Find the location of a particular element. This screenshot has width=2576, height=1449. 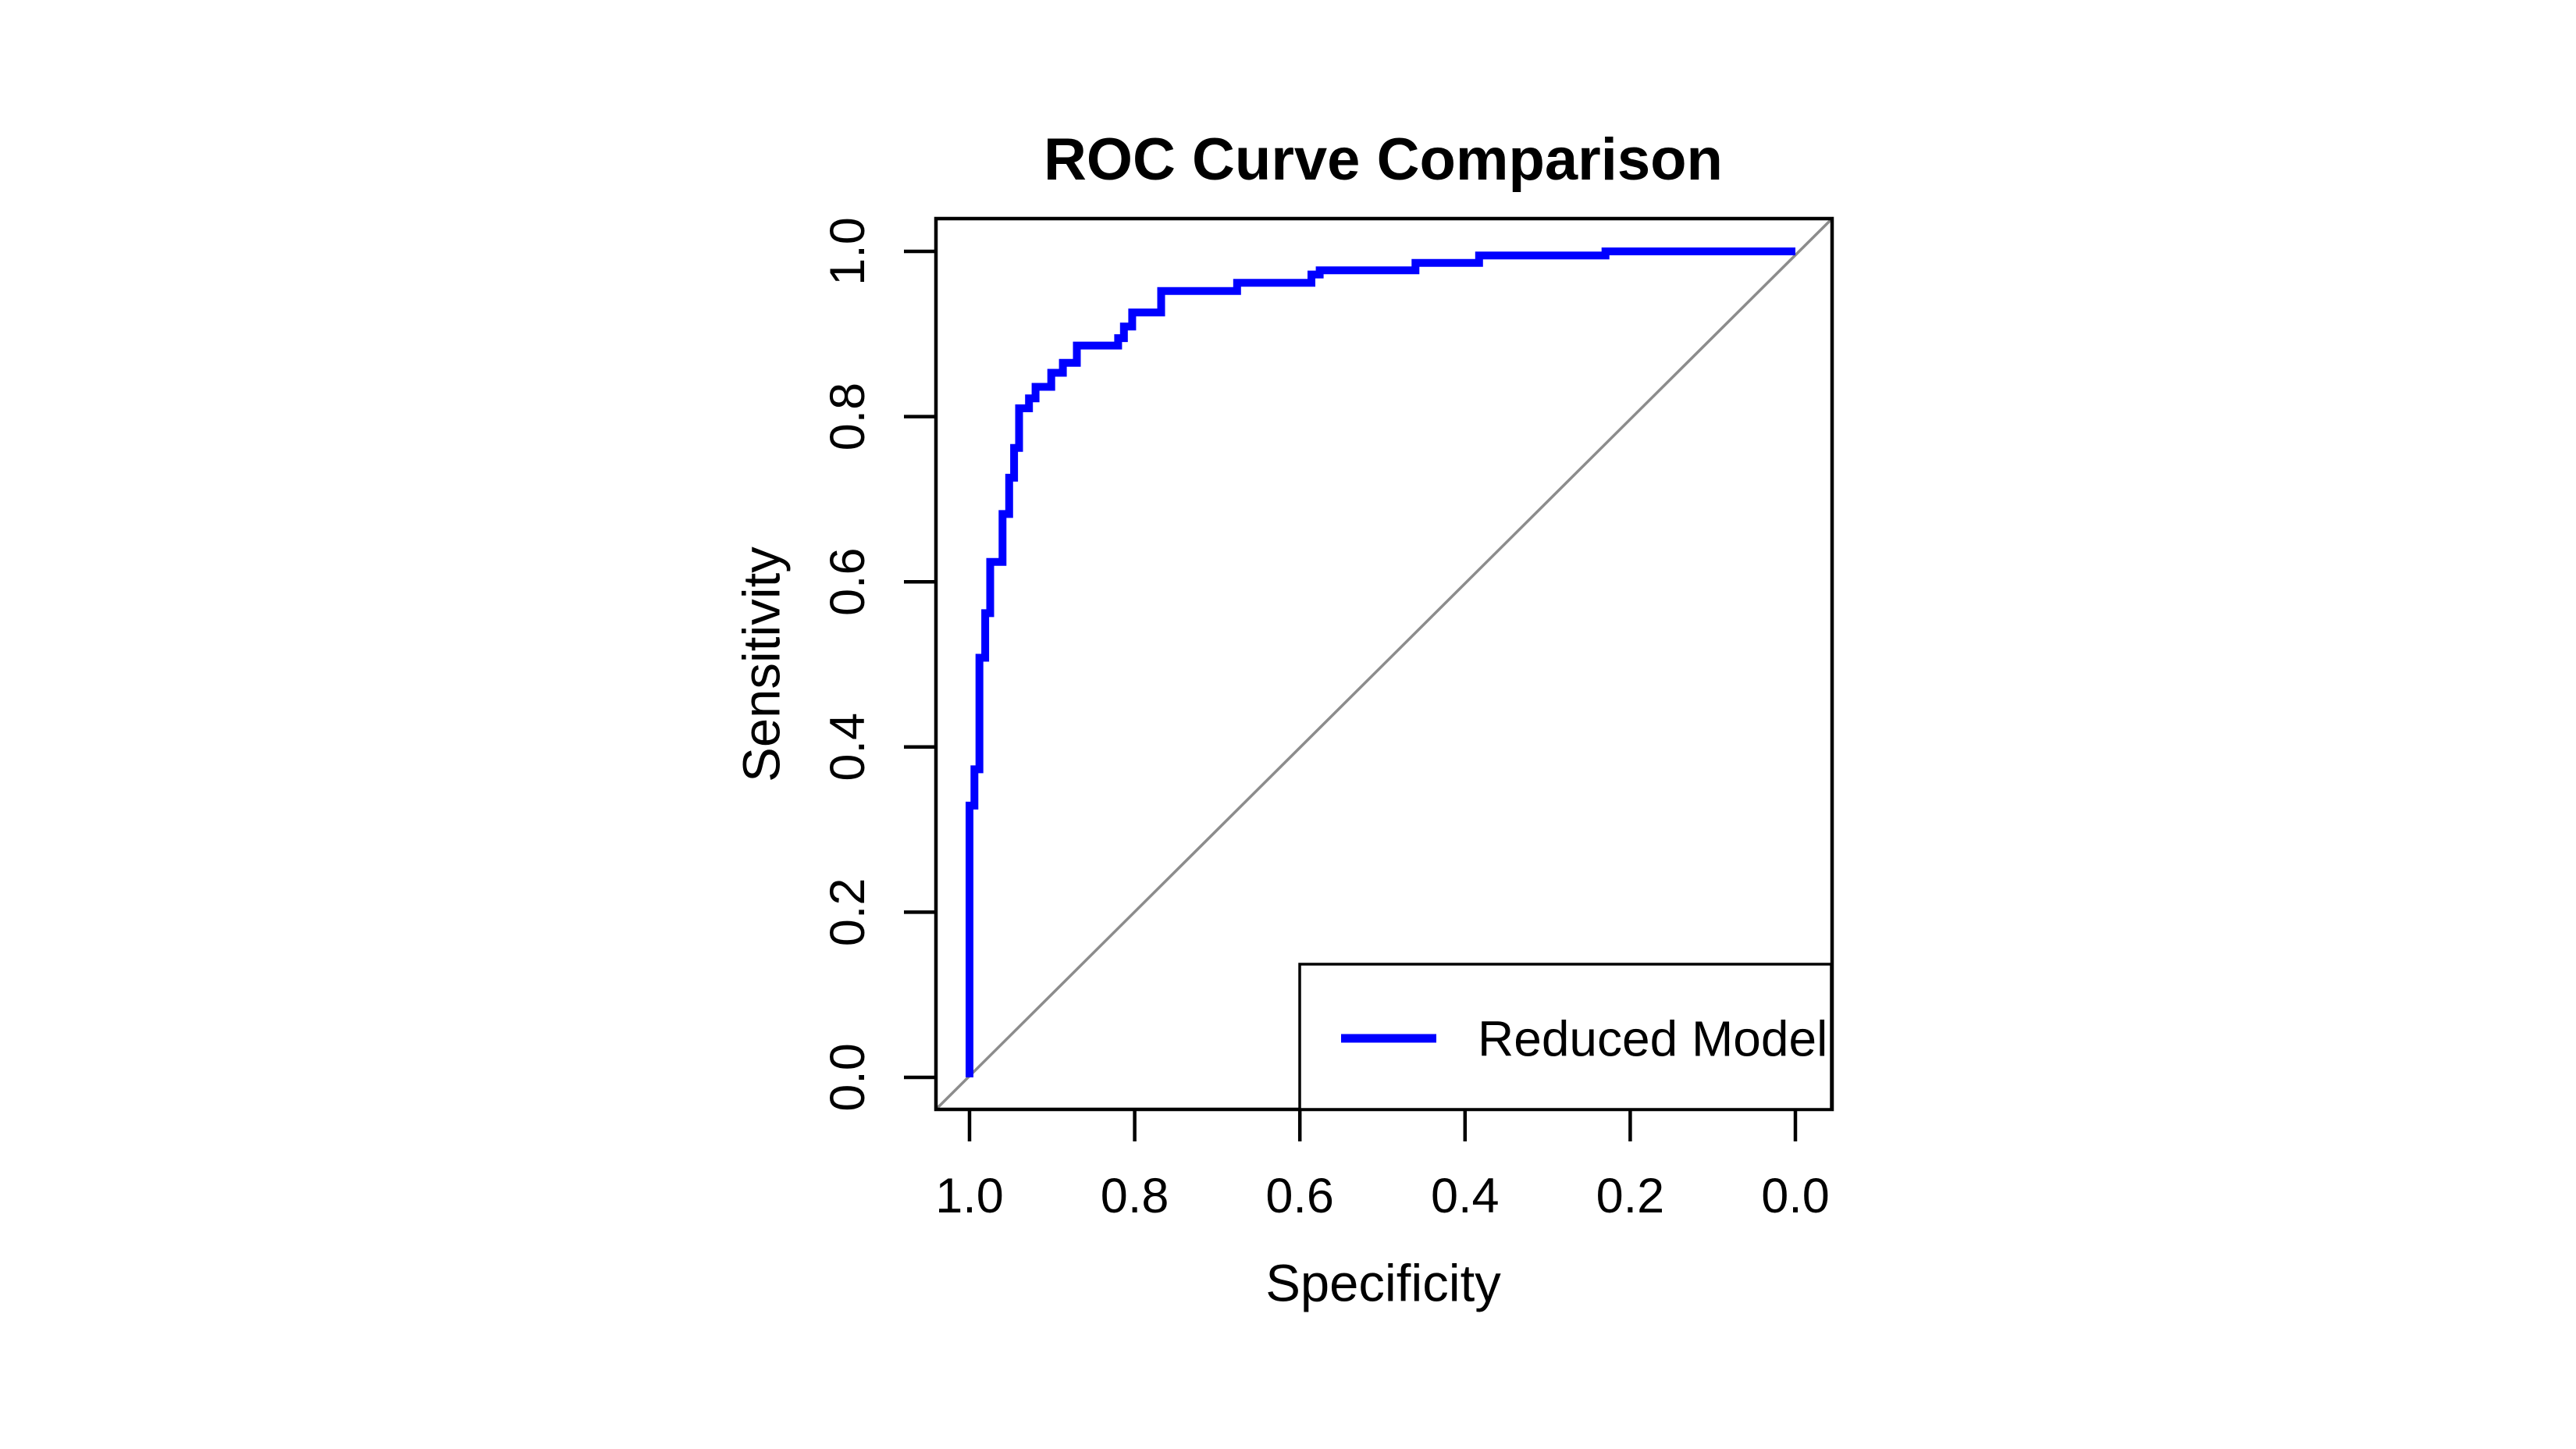

y-tick-label: 0.6 is located at coordinates (848, 581).